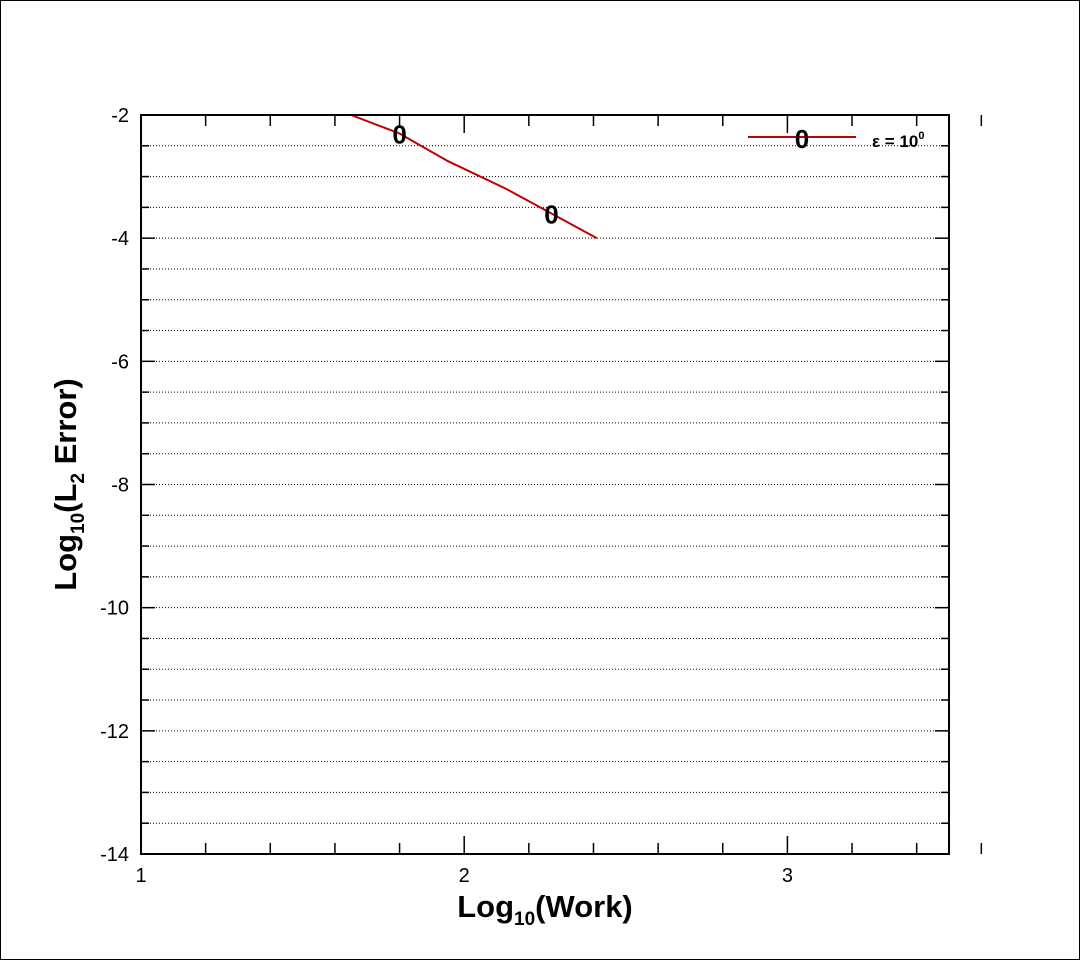 The height and width of the screenshot is (960, 1080). What do you see at coordinates (65, 498) in the screenshot?
I see `y-title-rest1: (L` at bounding box center [65, 498].